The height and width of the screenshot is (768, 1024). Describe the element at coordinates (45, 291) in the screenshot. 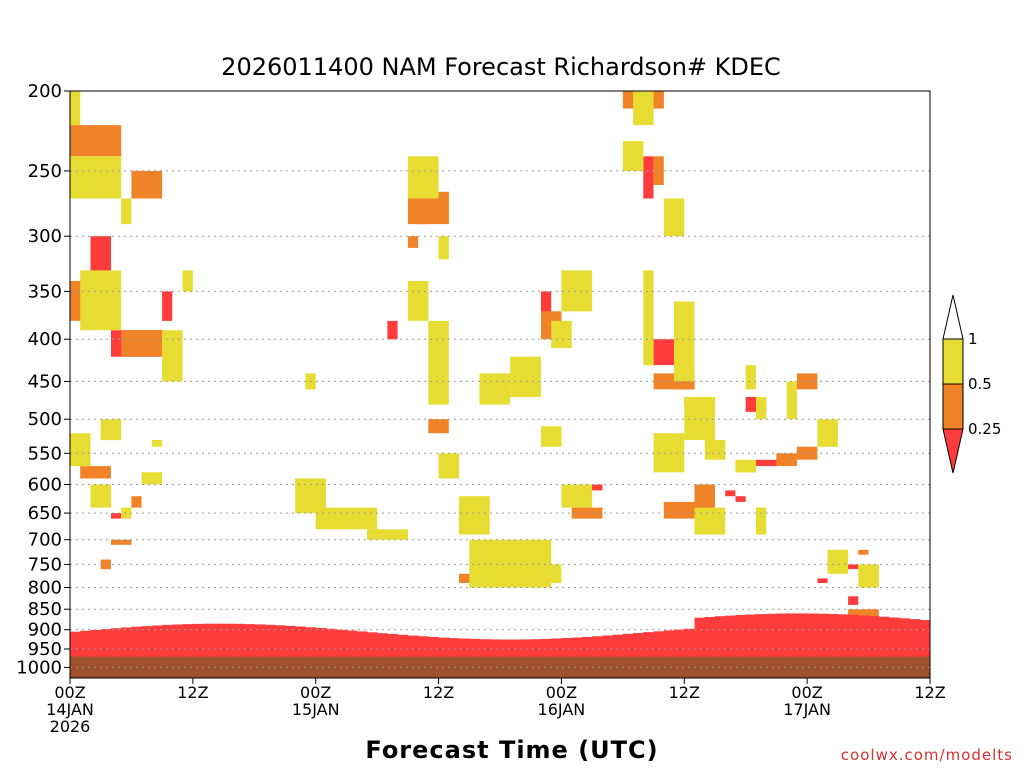

I see `ytick-label-350: 350` at that location.